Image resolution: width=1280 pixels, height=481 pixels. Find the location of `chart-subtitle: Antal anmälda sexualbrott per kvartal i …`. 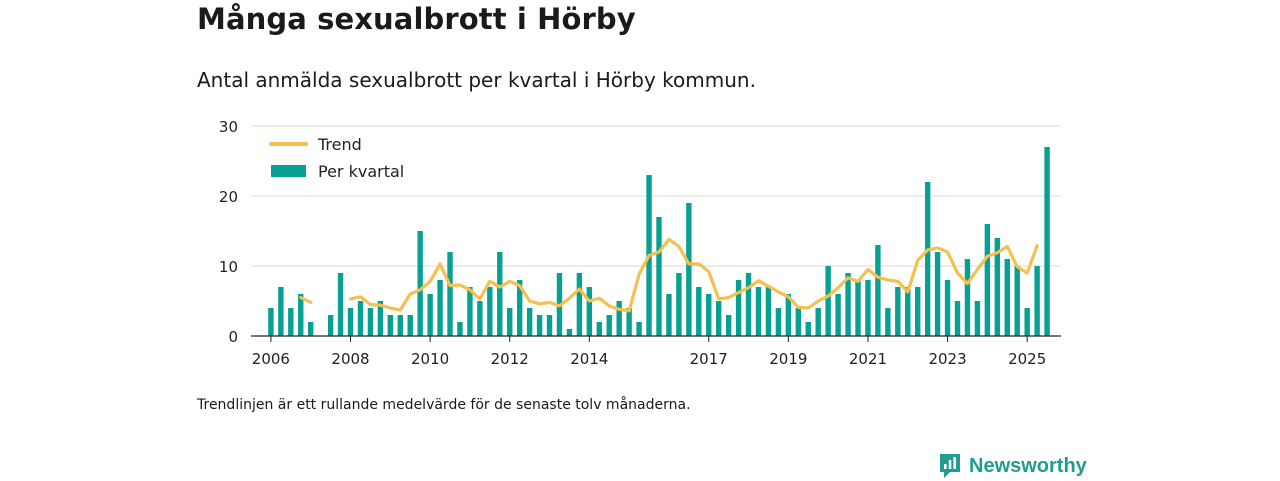

chart-subtitle: Antal anmälda sexualbrott per kvartal i … is located at coordinates (476, 80).